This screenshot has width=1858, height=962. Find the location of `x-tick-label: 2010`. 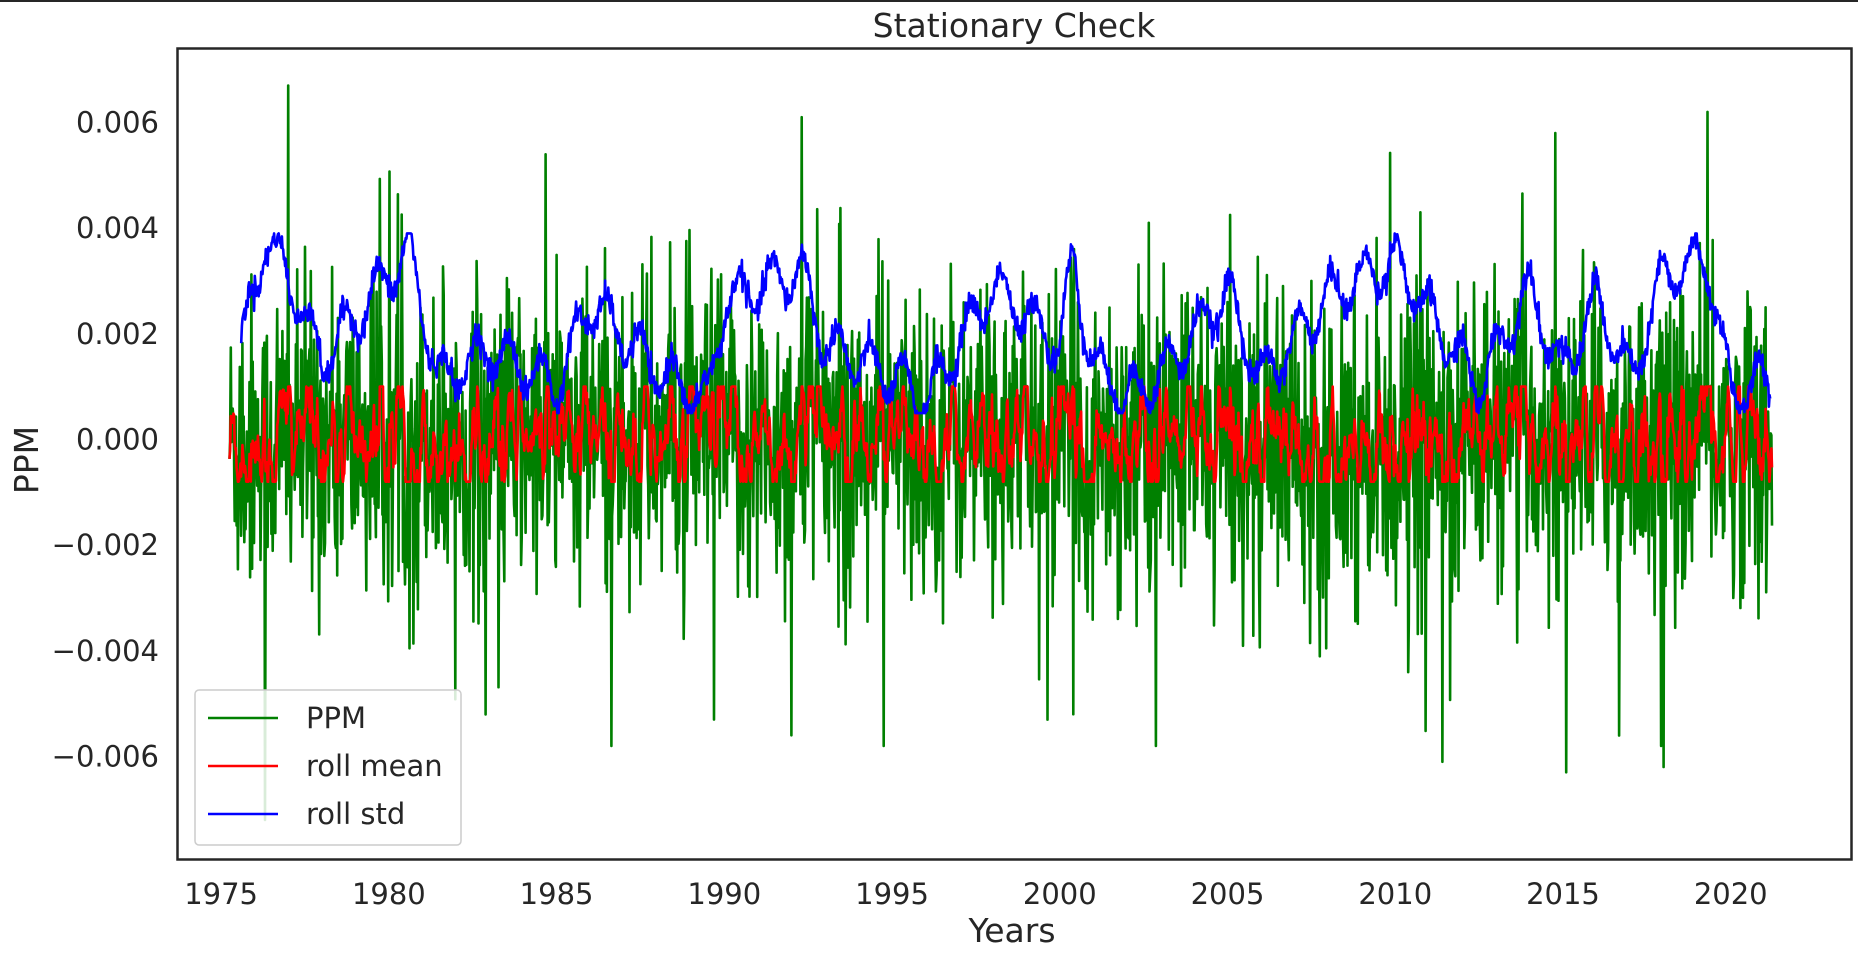

x-tick-label: 2010 is located at coordinates (1395, 894).